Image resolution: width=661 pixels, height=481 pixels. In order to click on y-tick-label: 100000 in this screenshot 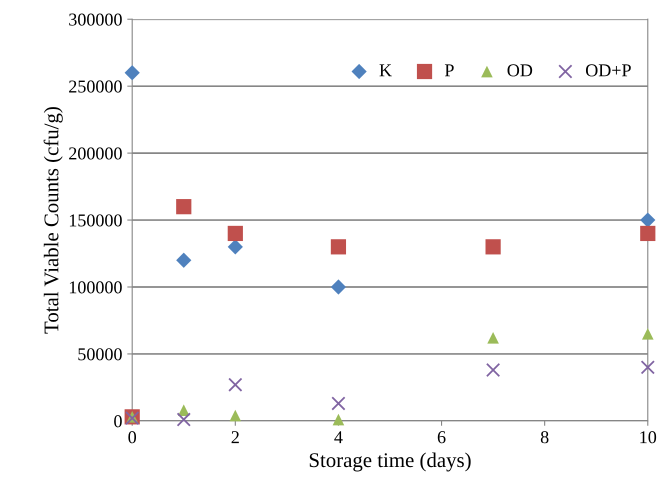, I will do `click(96, 287)`.